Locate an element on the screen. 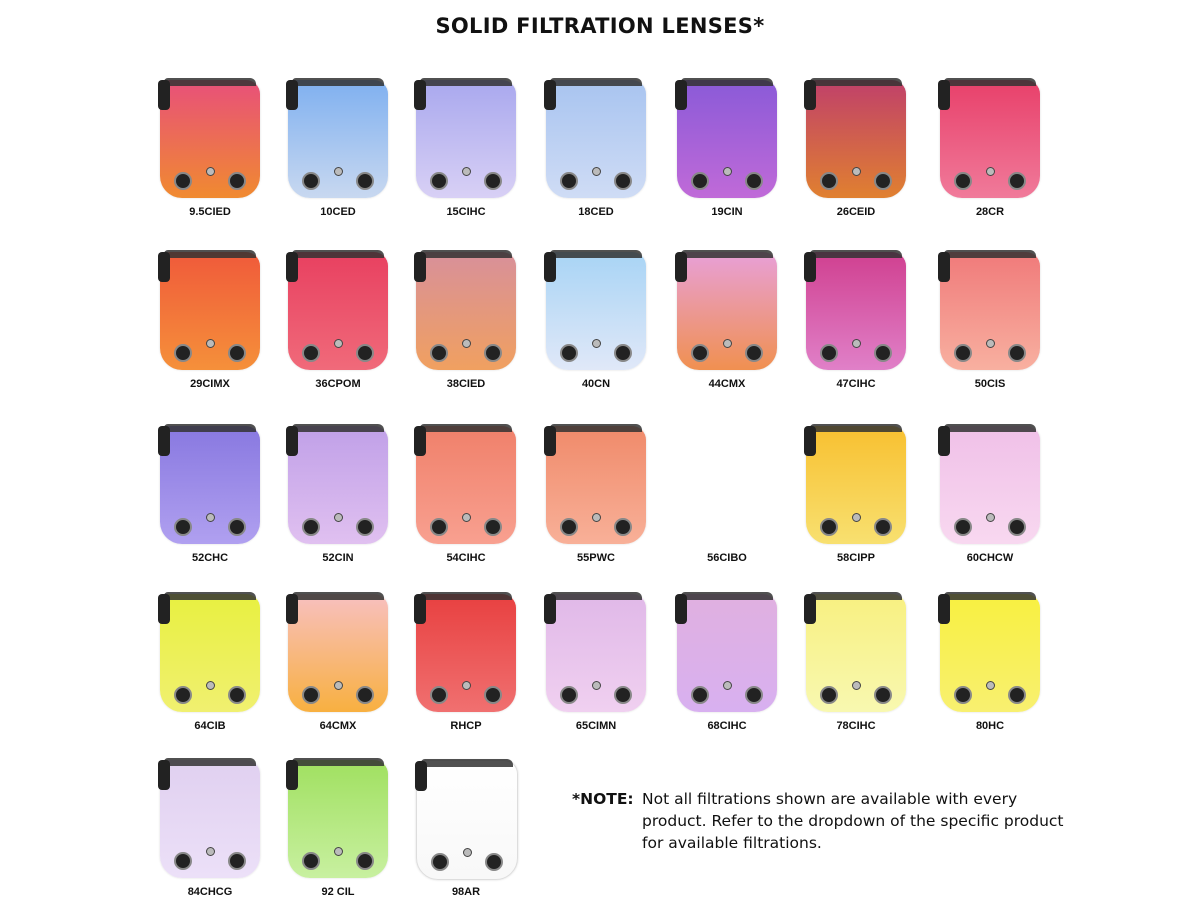 This screenshot has height=910, width=1200. lens-label: 29CIMX is located at coordinates (210, 384).